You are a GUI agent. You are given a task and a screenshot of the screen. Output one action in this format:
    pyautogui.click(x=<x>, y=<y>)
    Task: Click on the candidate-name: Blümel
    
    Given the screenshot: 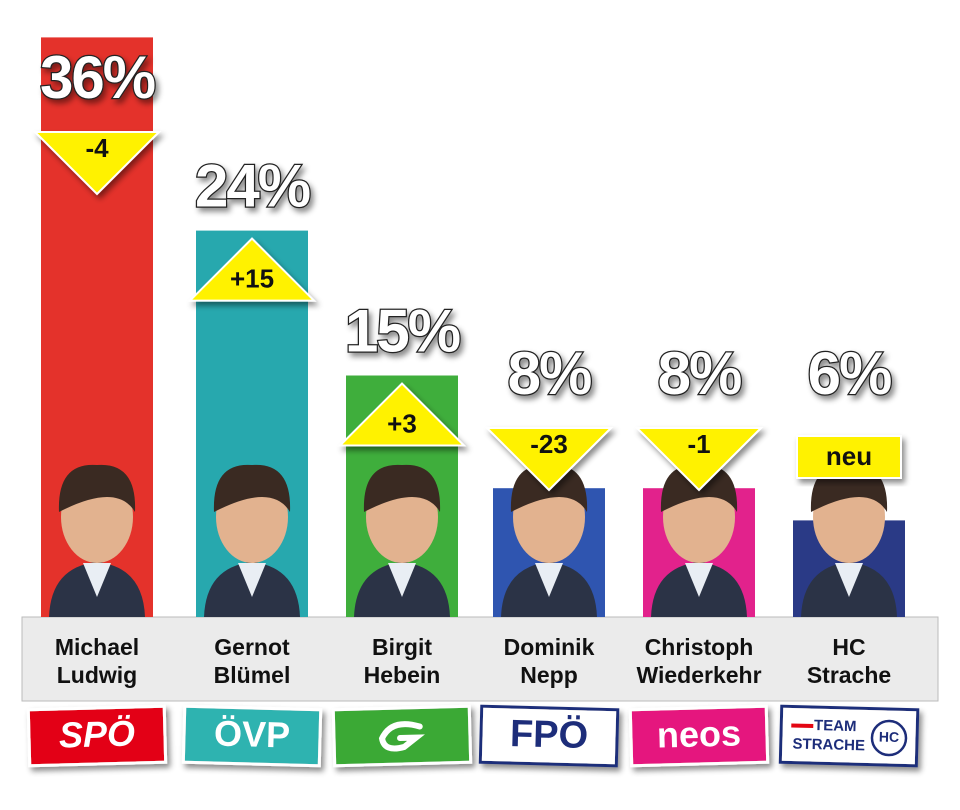 What is the action you would take?
    pyautogui.click(x=252, y=675)
    